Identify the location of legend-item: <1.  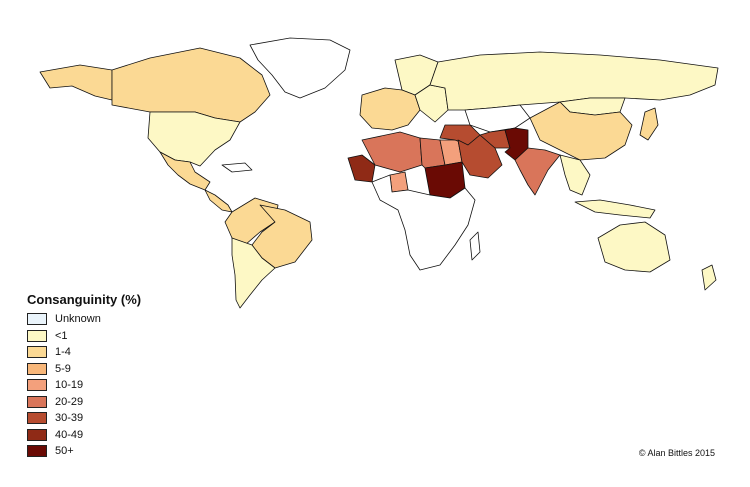
(107, 336).